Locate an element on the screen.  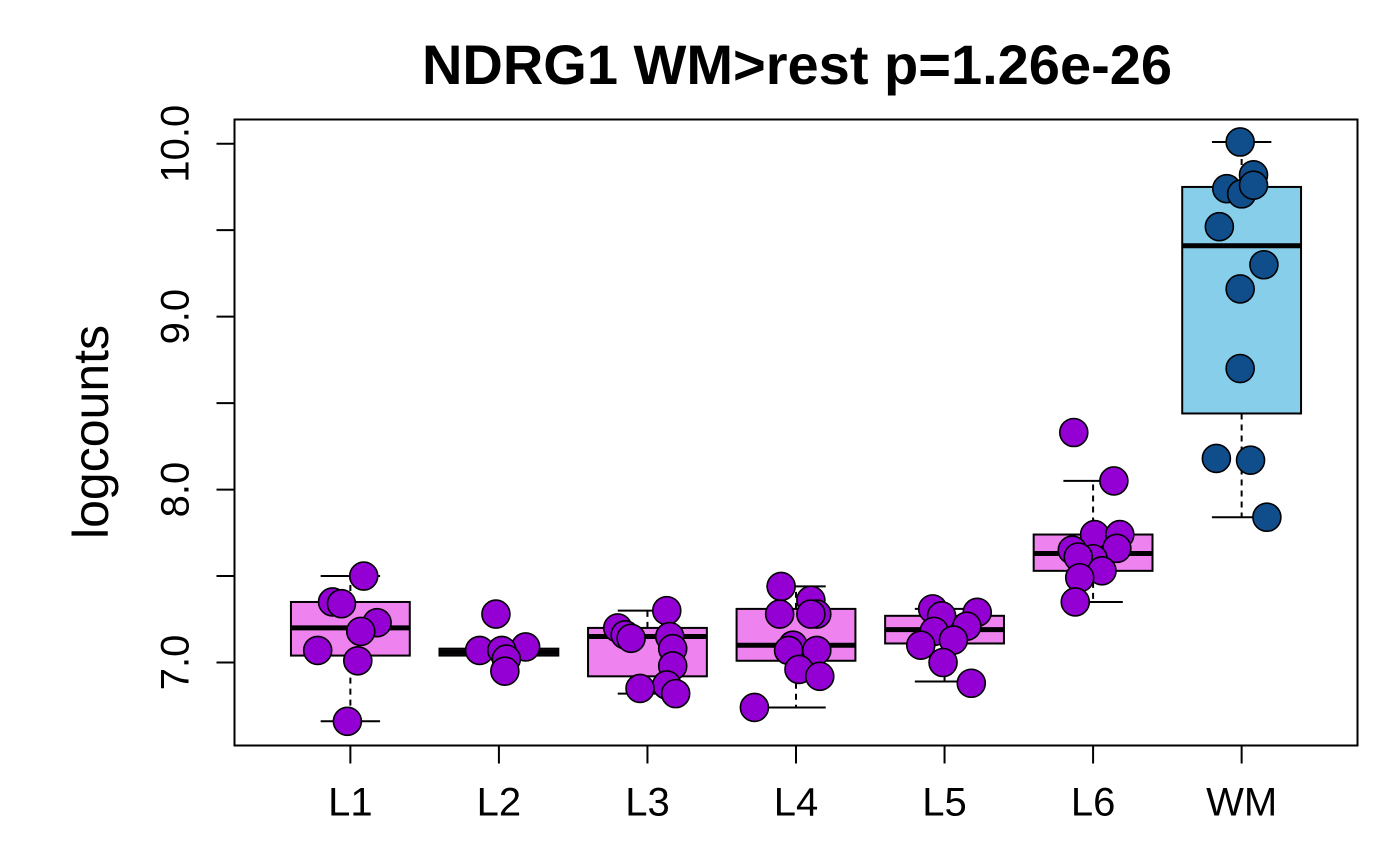
points-l6 is located at coordinates (1096, 517).